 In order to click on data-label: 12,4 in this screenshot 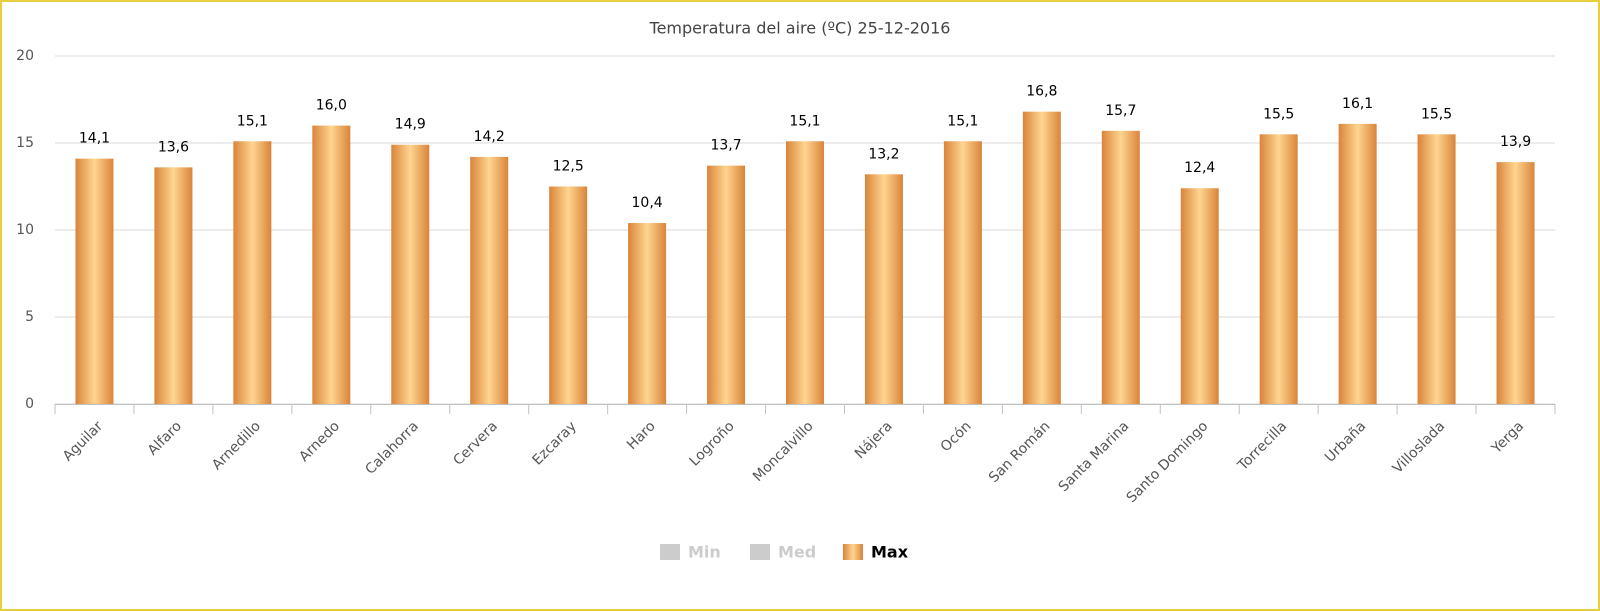, I will do `click(1199, 168)`.